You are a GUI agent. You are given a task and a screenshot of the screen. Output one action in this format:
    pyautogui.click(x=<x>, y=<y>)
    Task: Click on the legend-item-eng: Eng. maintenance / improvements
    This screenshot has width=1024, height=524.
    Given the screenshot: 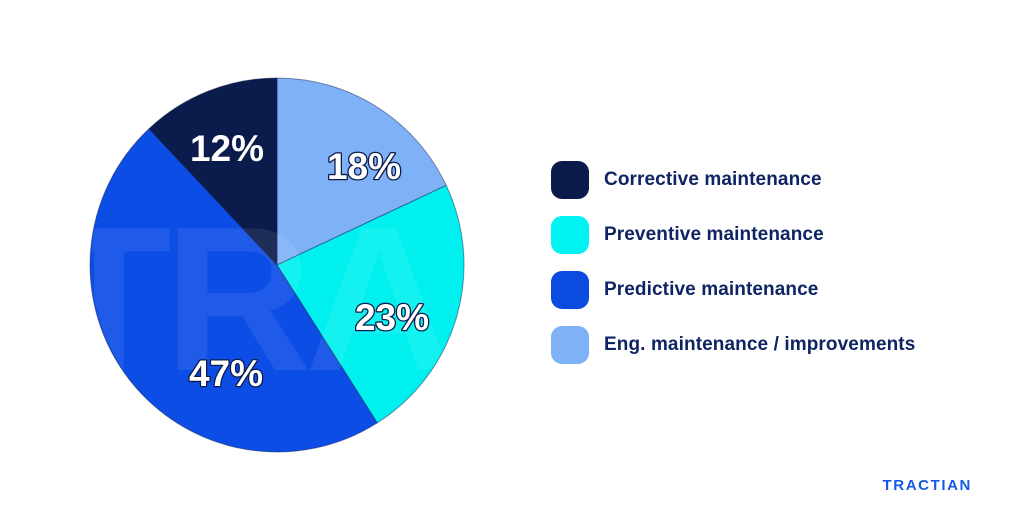 What is the action you would take?
    pyautogui.click(x=733, y=345)
    